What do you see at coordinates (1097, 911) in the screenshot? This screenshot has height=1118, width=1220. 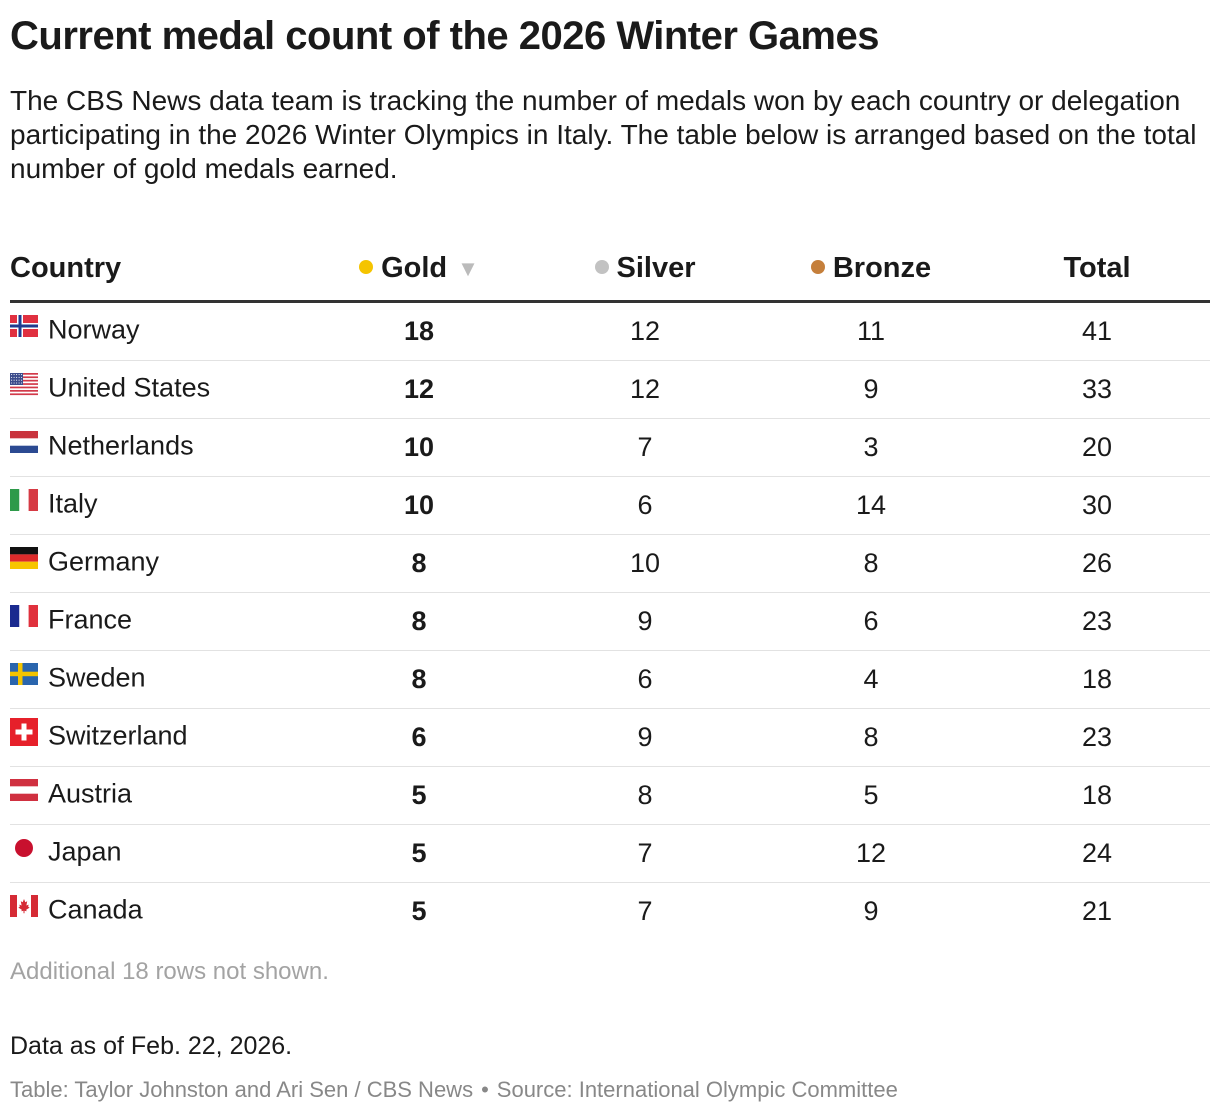 I see `total-count-cell: 21` at bounding box center [1097, 911].